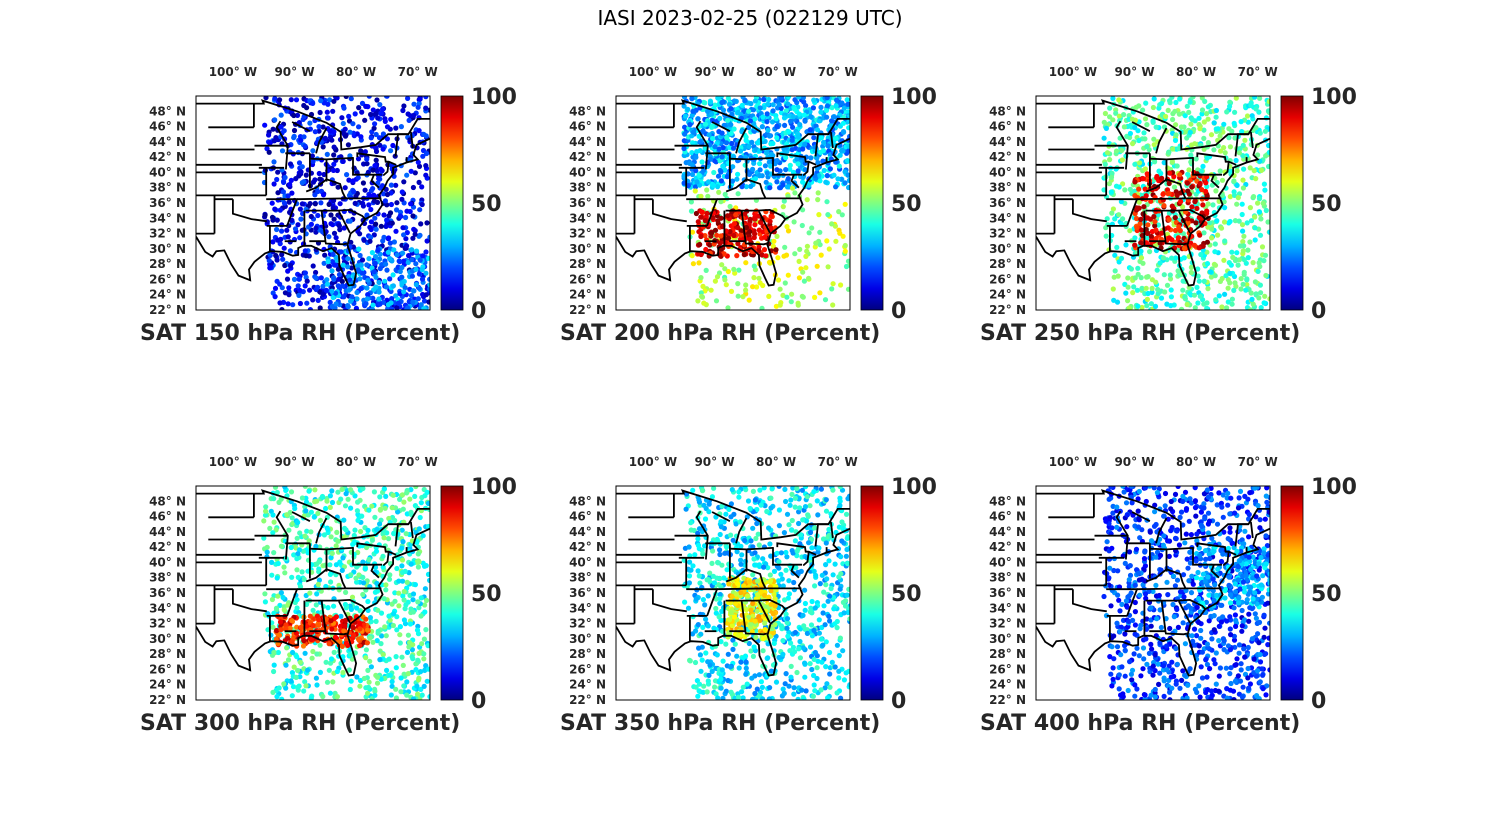 This screenshot has height=825, width=1500. Describe the element at coordinates (587, 234) in the screenshot. I see `lat-tick-label: 32° N` at that location.